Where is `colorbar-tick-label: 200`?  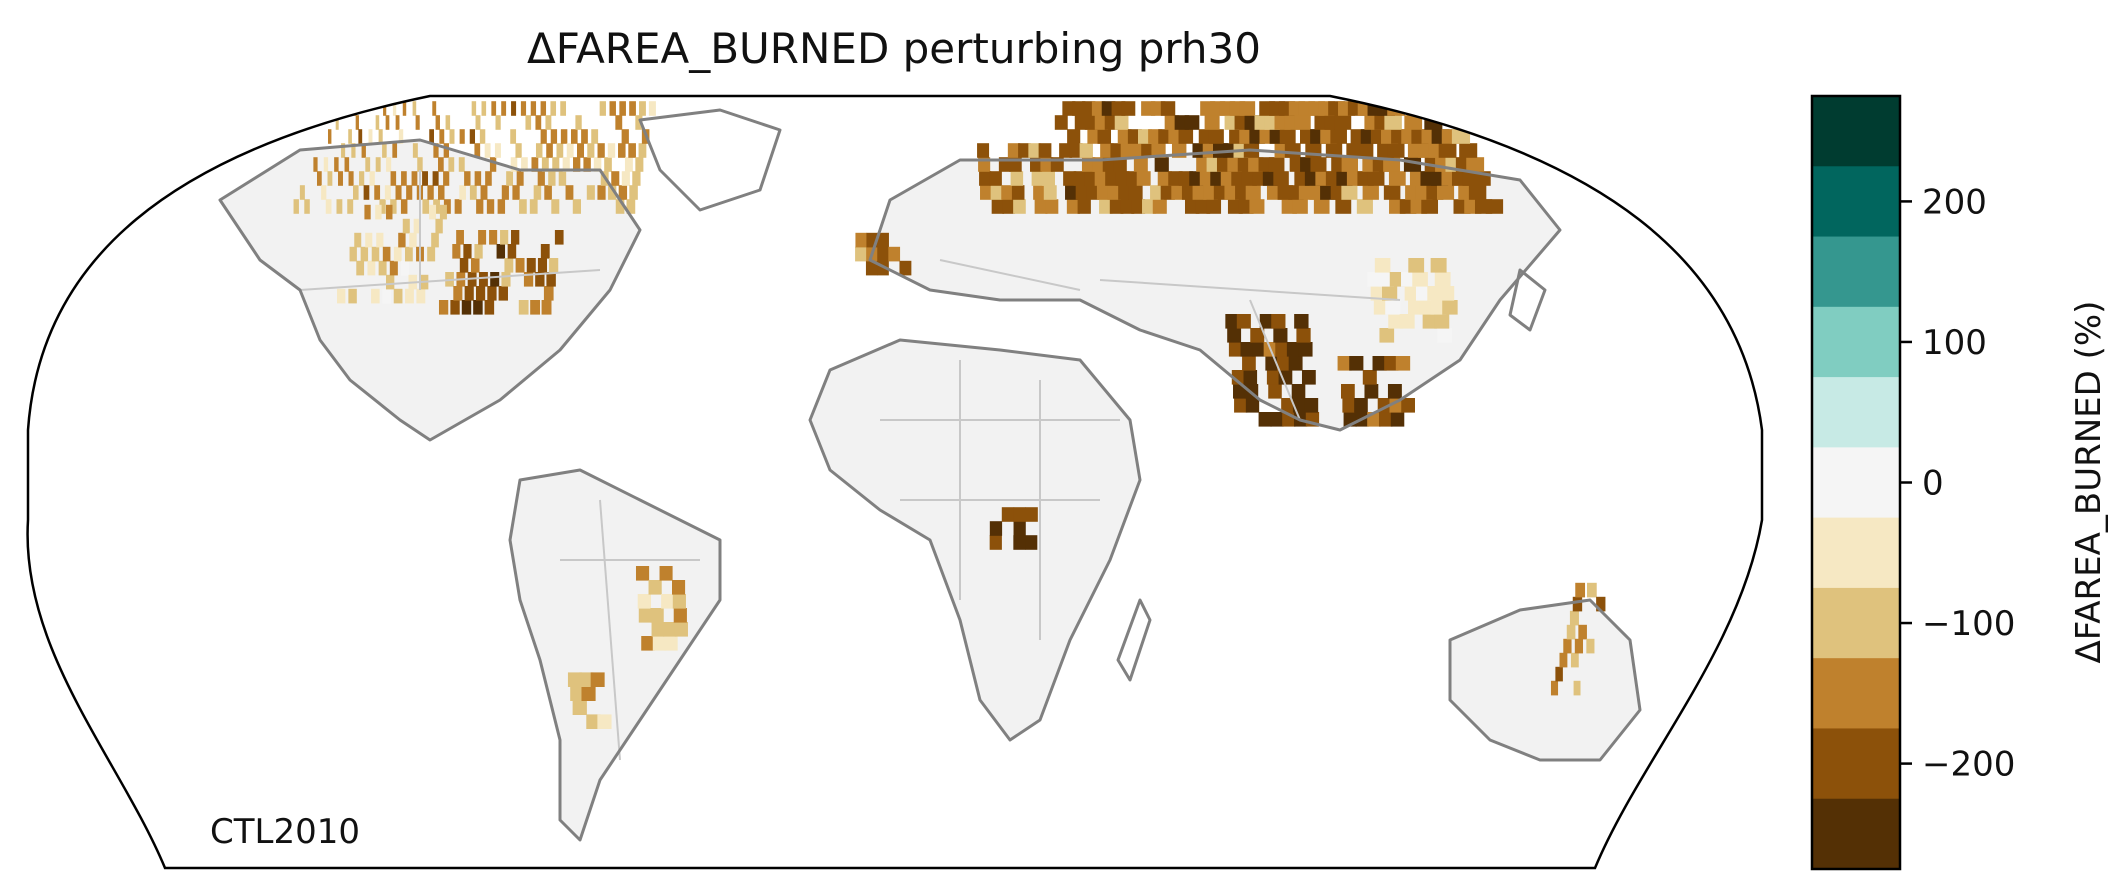 colorbar-tick-label: 200 is located at coordinates (1954, 202).